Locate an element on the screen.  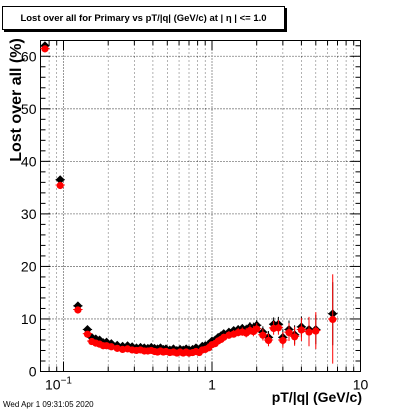
y-tick-label: 30 is located at coordinates (29, 214).